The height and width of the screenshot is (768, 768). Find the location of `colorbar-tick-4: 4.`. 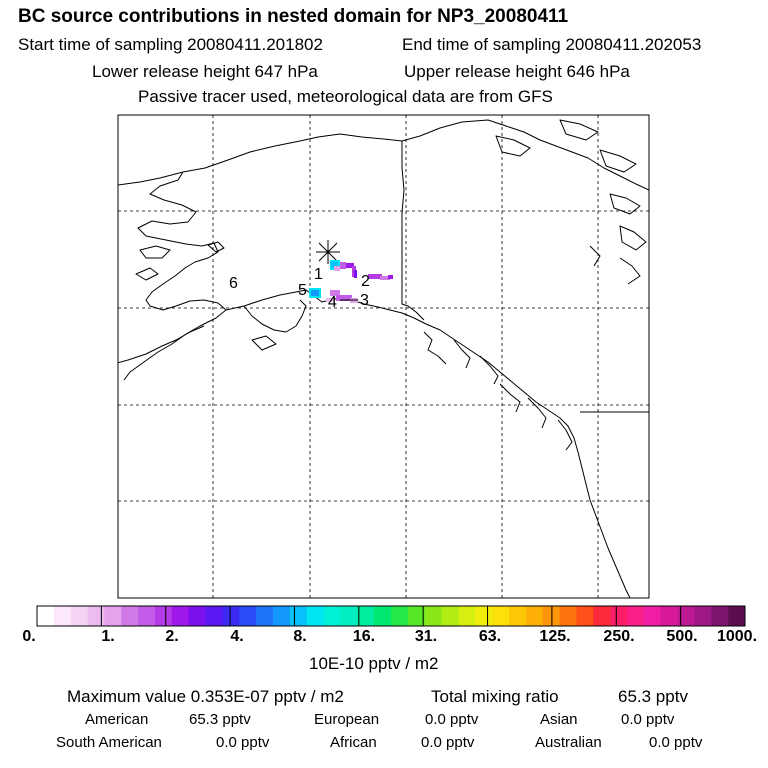

colorbar-tick-4: 4. is located at coordinates (237, 636).